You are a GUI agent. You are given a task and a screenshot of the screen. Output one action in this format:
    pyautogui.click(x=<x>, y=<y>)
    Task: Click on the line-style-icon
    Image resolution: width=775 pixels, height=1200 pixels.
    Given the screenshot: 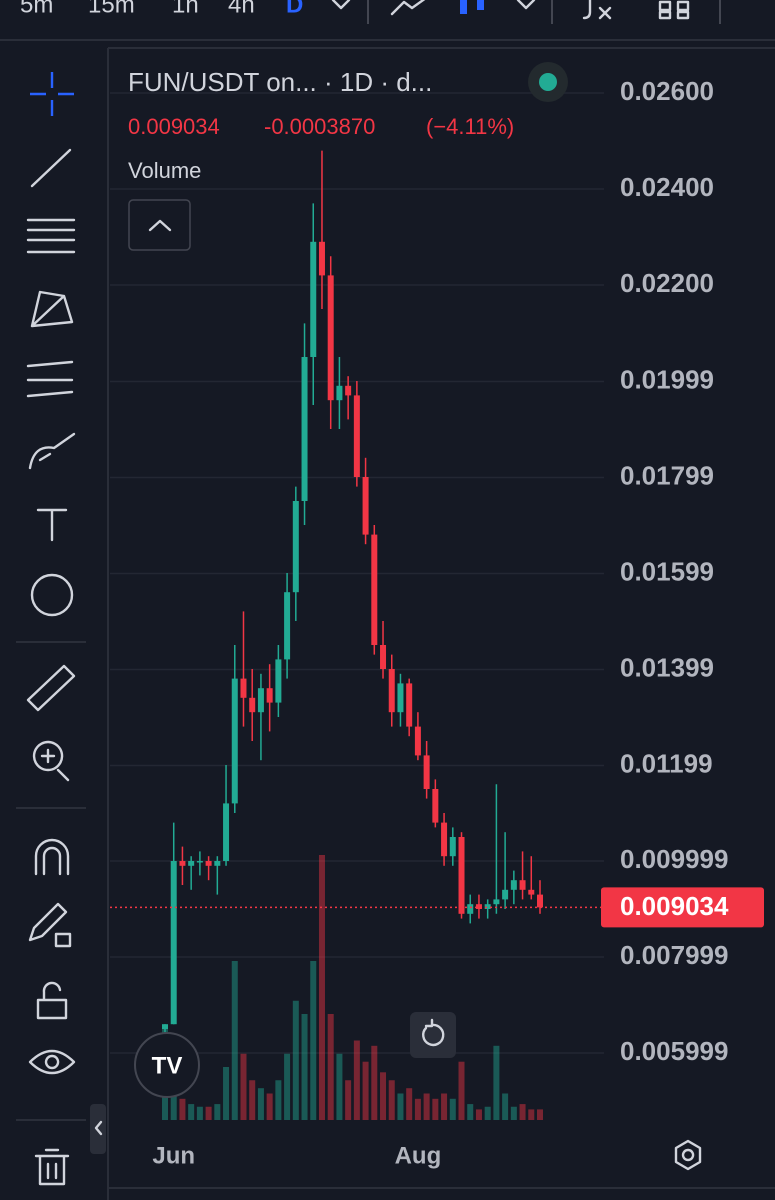 What is the action you would take?
    pyautogui.click(x=408, y=8)
    